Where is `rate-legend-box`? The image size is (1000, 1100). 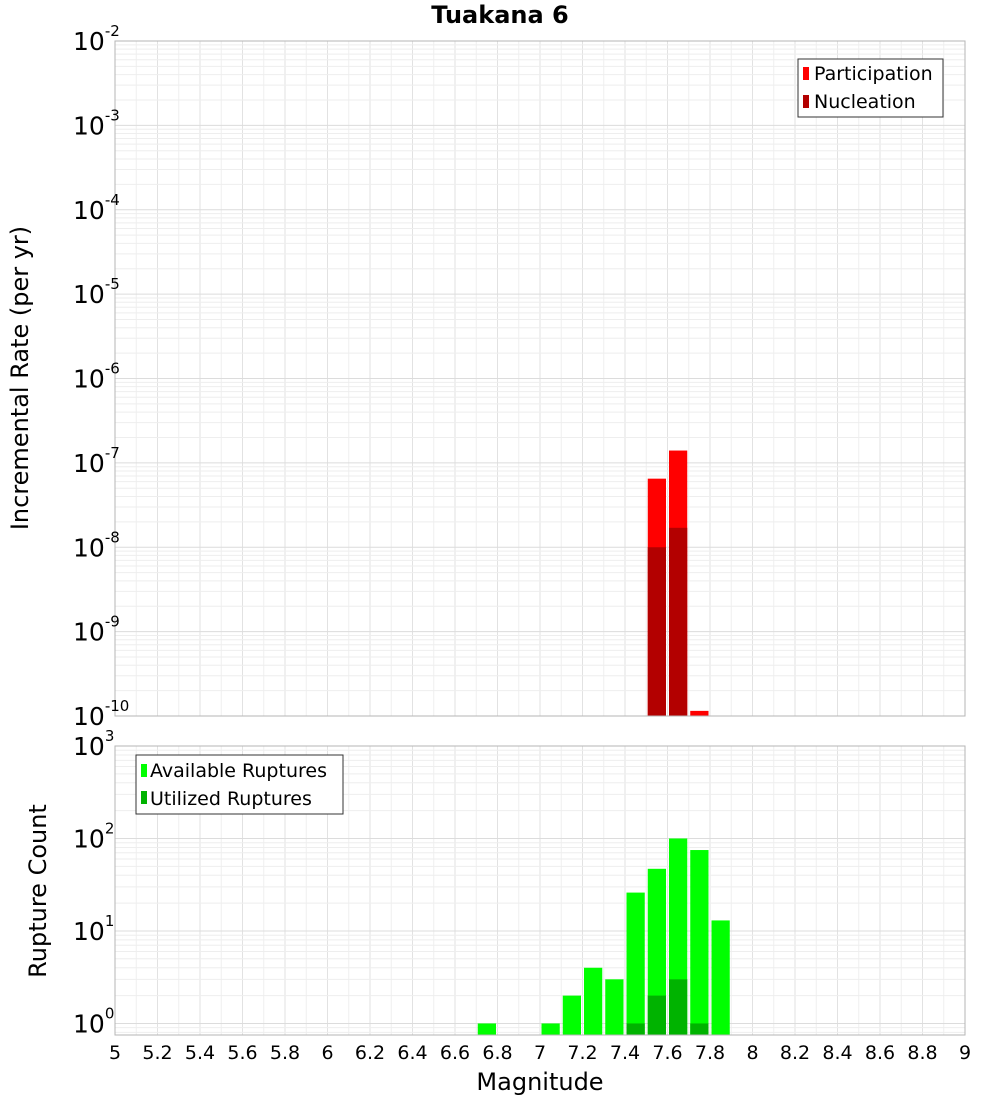
rate-legend-box is located at coordinates (870, 88).